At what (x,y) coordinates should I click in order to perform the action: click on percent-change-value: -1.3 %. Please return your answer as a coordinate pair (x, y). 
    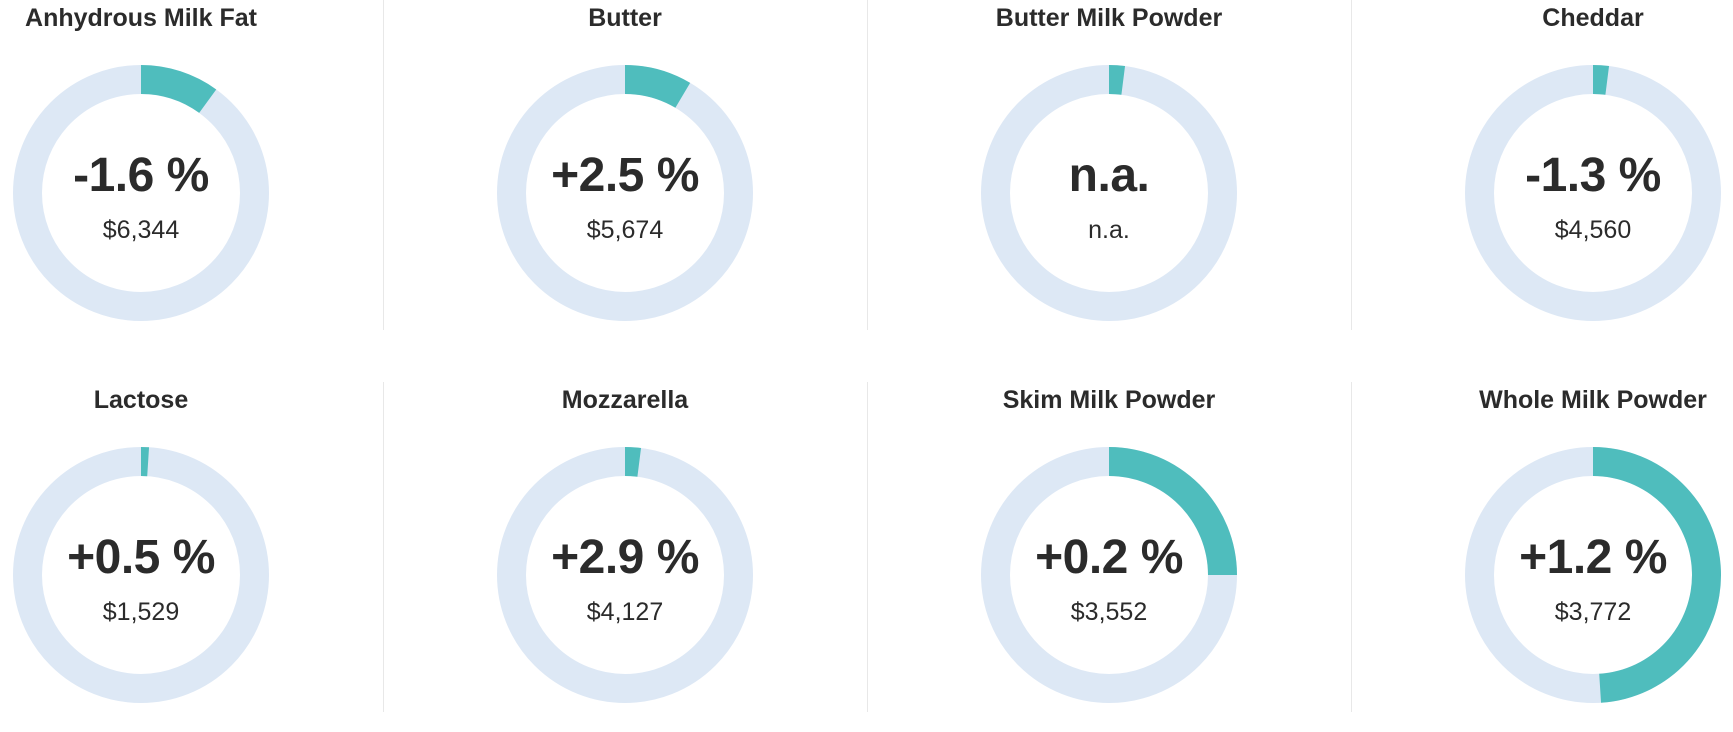
    Looking at the image, I should click on (1593, 175).